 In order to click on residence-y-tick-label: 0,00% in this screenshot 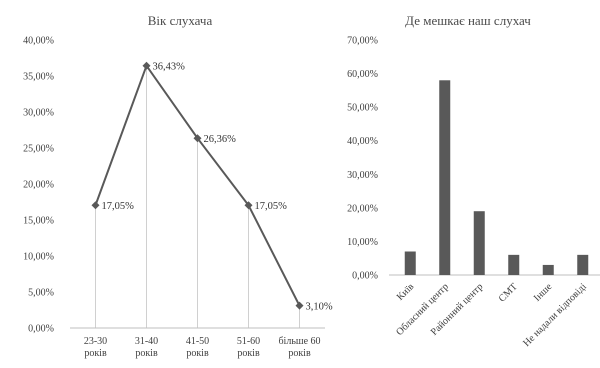, I will do `click(365, 276)`.